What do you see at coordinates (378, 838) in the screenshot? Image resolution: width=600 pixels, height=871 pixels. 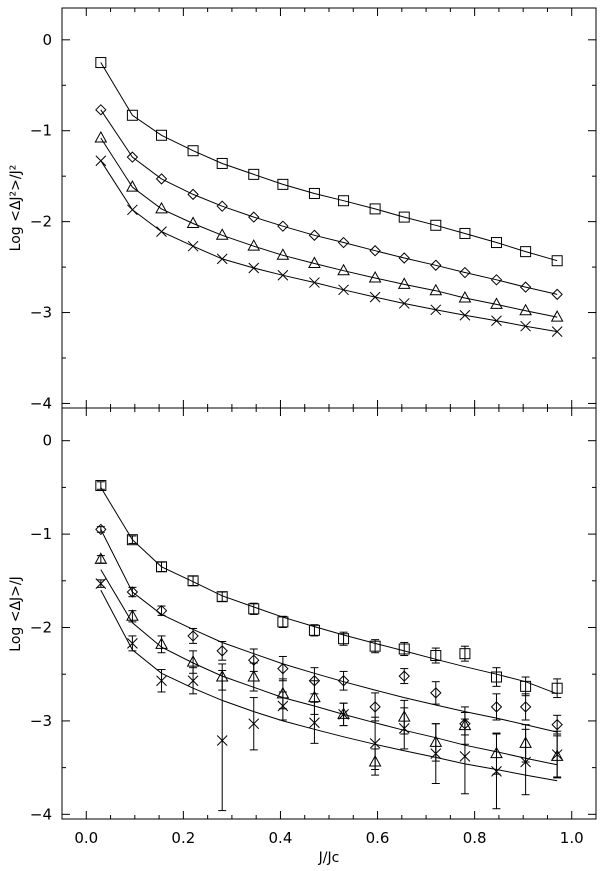 I see `x-tick-label: 0.6` at bounding box center [378, 838].